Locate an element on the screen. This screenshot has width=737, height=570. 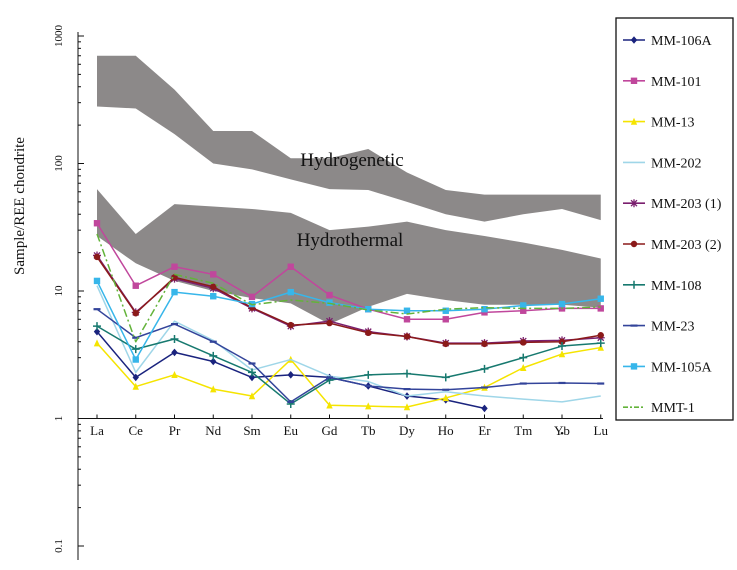
x-tick-label-la: La is located at coordinates (97, 430).